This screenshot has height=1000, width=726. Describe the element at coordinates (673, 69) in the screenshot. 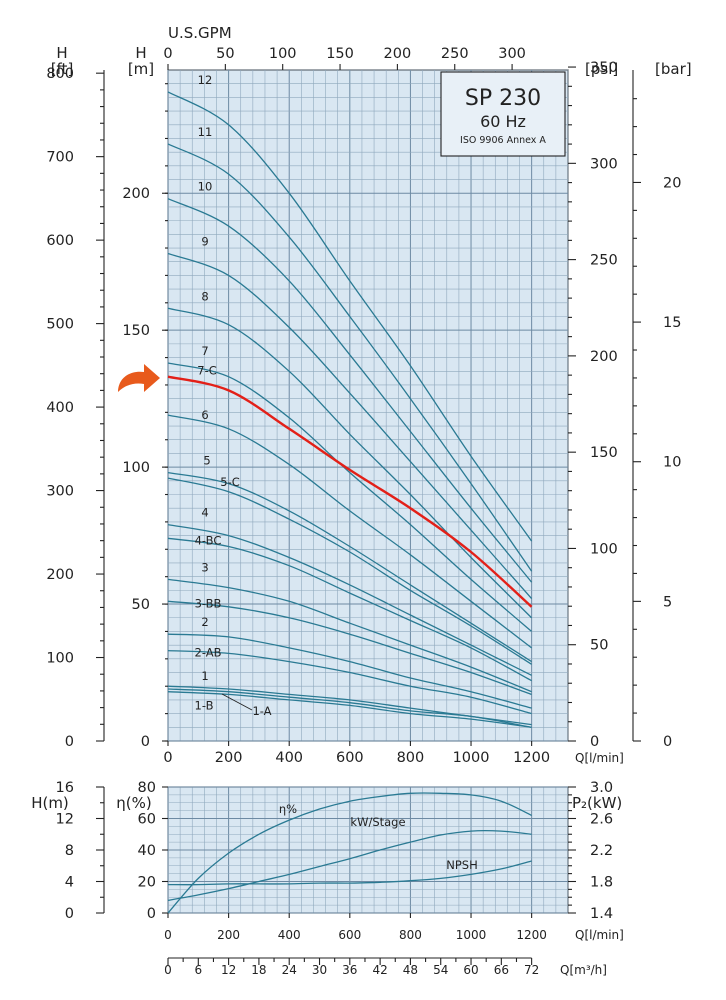

I see `bar-axis-label: [bar]` at that location.